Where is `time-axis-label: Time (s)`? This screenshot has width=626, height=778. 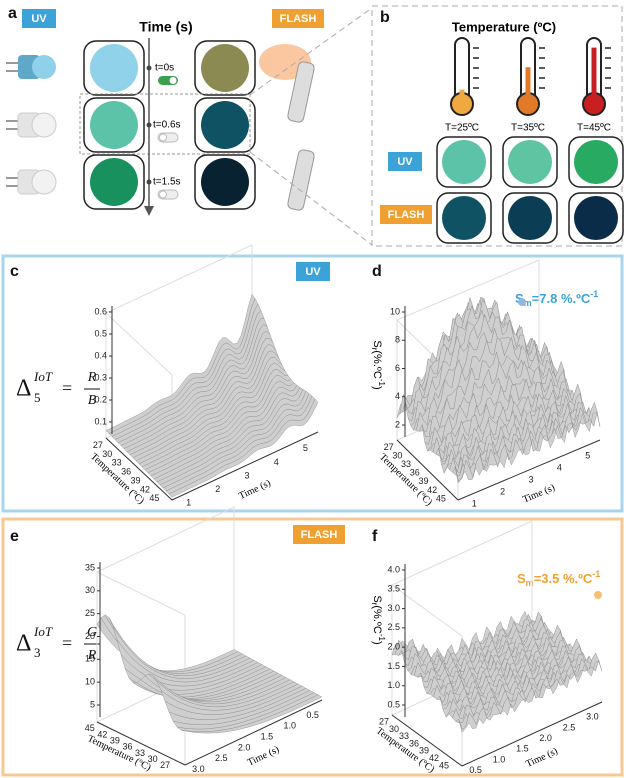 time-axis-label: Time (s) is located at coordinates (263, 756).